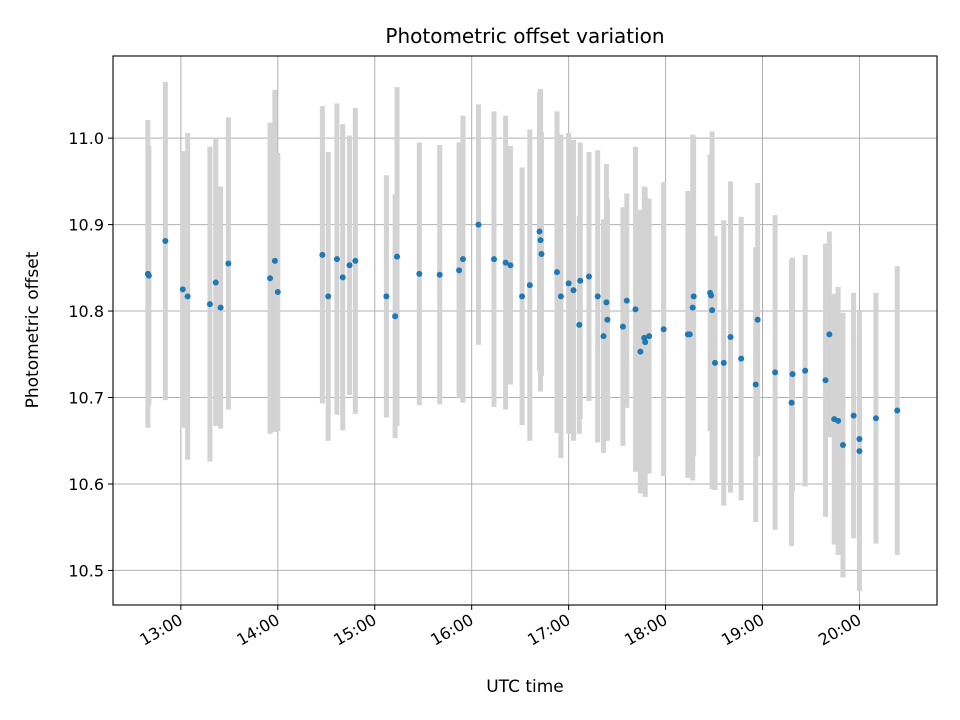 The height and width of the screenshot is (720, 960). I want to click on y-tick-label: 10.5, so click(86, 570).